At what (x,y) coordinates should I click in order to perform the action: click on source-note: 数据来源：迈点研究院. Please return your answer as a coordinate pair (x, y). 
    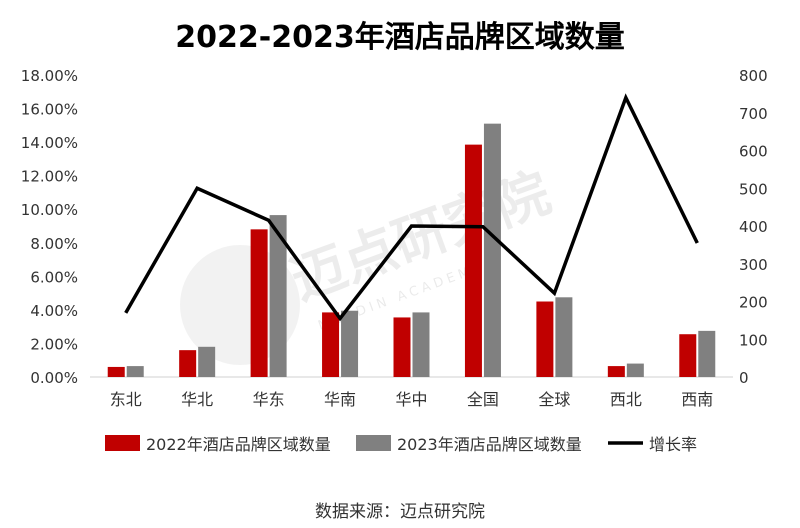
    Looking at the image, I should click on (400, 512).